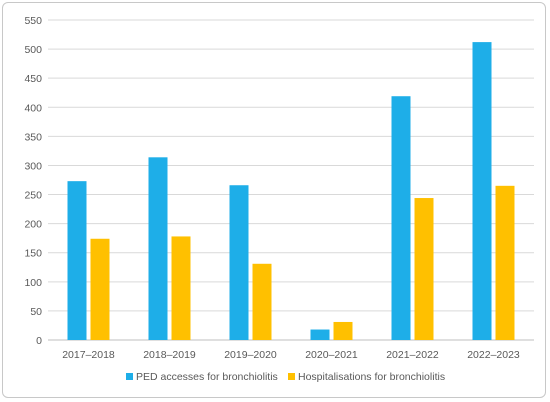 The height and width of the screenshot is (402, 550). I want to click on x-tick-label: 2021–2022, so click(412, 355).